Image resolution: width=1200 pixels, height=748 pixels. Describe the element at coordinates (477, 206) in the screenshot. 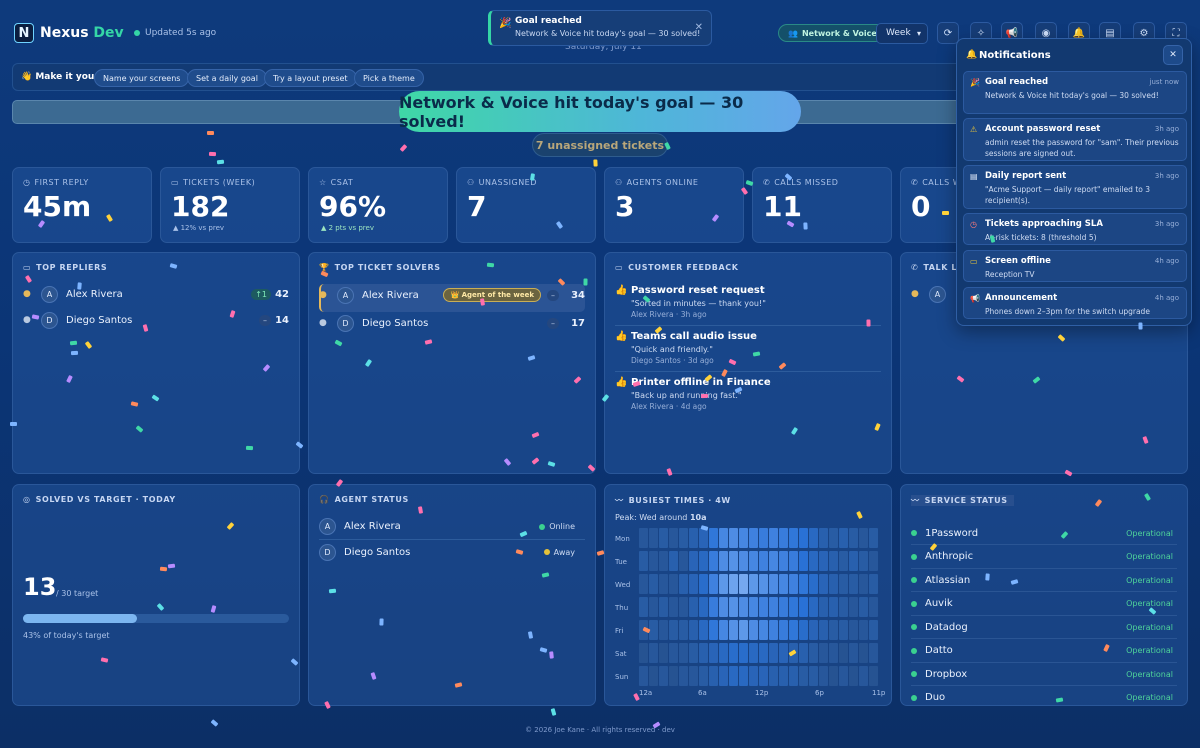

I see `kpi-value: 7` at that location.